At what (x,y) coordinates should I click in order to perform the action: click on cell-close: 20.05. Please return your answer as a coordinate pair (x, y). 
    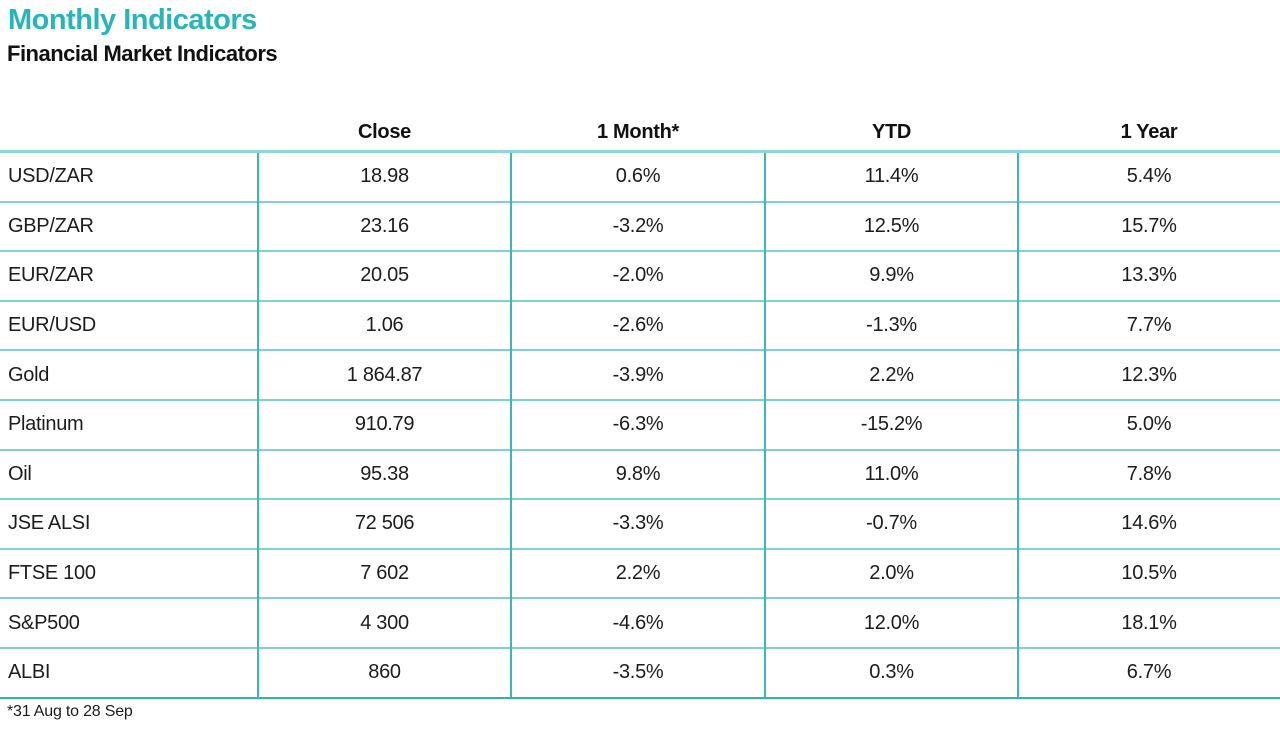
    Looking at the image, I should click on (384, 275).